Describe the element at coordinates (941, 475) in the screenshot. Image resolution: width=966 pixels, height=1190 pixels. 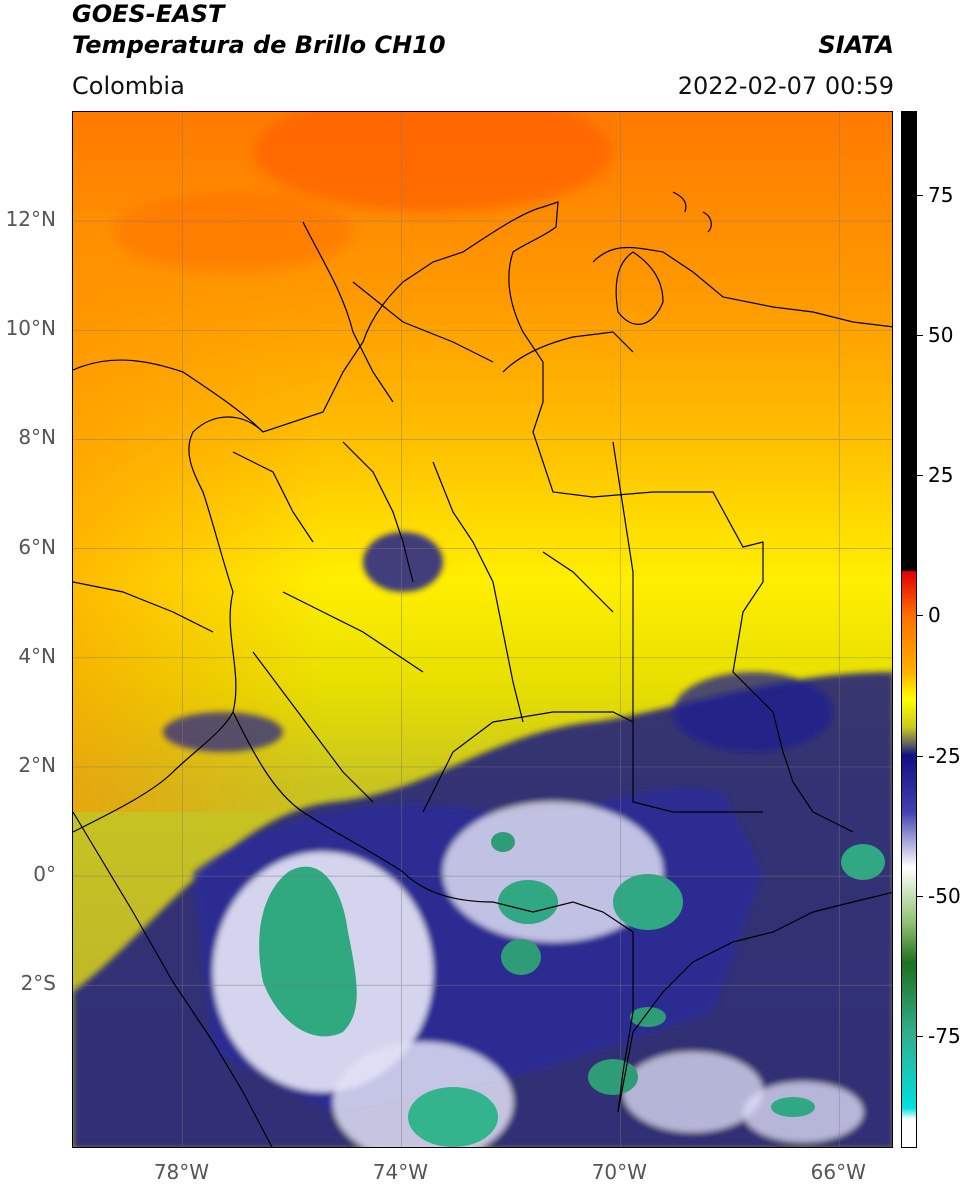
I see `colorbar-tick-label: 25` at that location.